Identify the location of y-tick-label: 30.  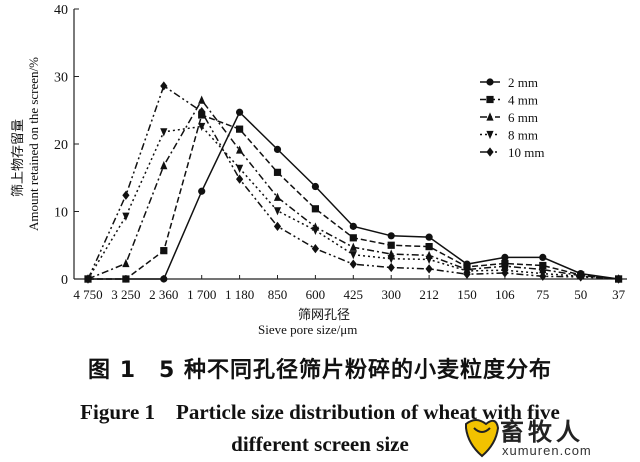
(61, 78).